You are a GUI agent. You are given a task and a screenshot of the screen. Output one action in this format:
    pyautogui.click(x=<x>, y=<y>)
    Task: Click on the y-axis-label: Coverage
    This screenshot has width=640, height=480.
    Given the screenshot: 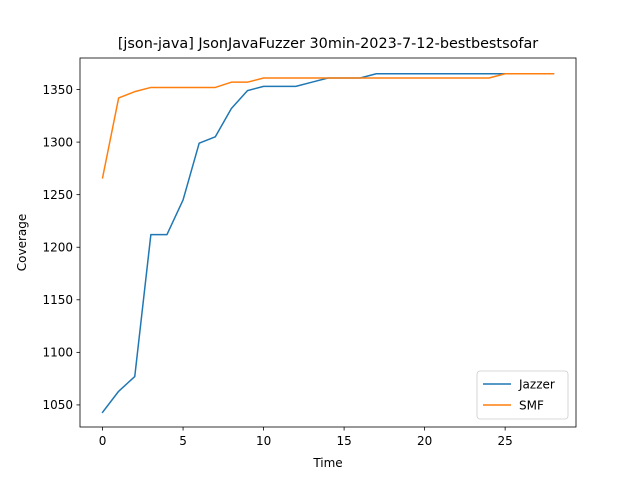 What is the action you would take?
    pyautogui.click(x=22, y=243)
    